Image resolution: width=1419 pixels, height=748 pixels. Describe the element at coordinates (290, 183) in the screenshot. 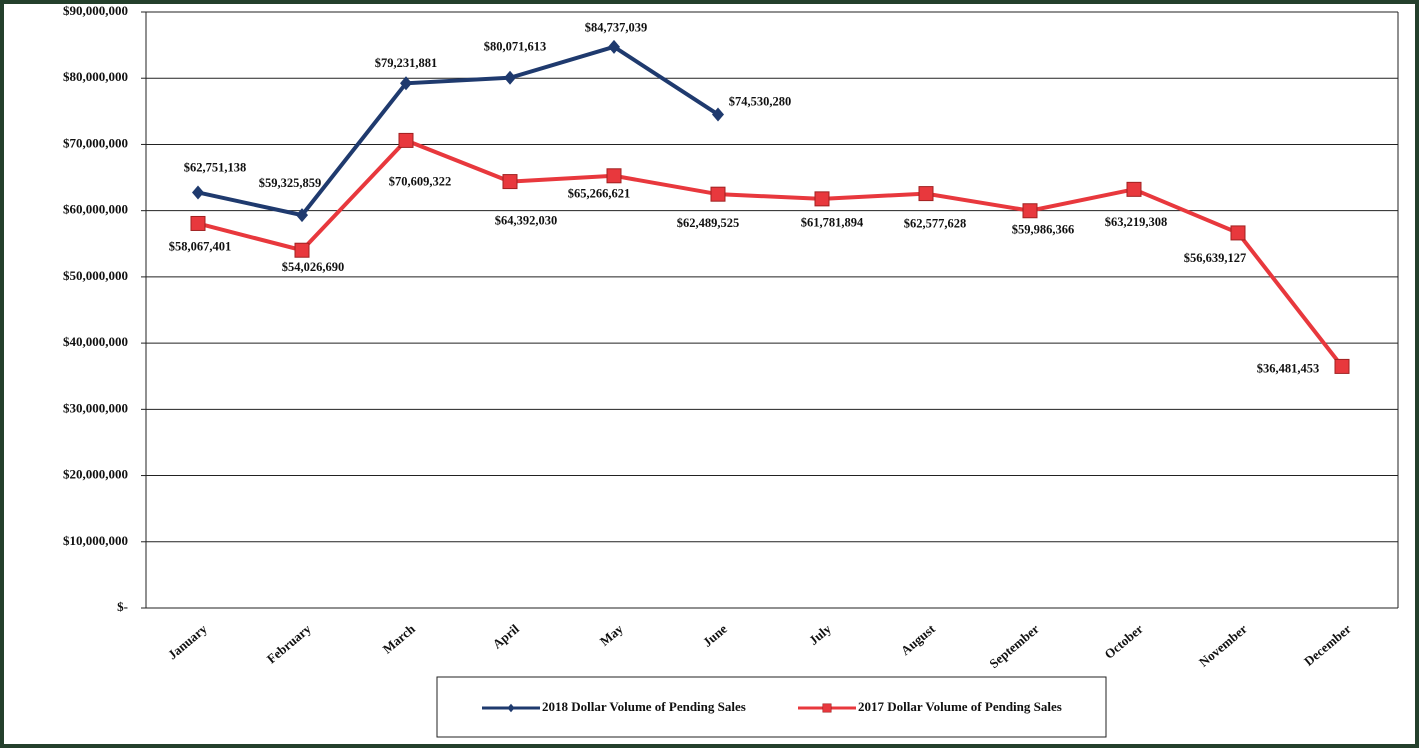

I see `data-label: $59,325,859` at that location.